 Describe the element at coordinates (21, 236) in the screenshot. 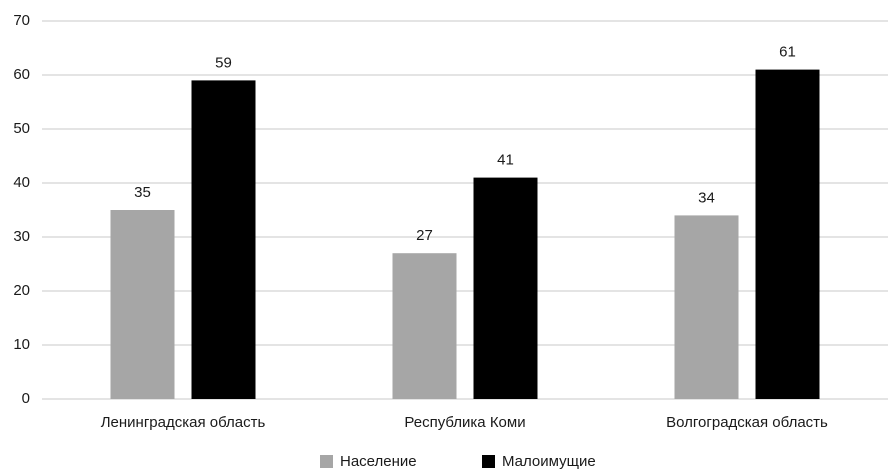

I see `y-tick-label: 30` at that location.